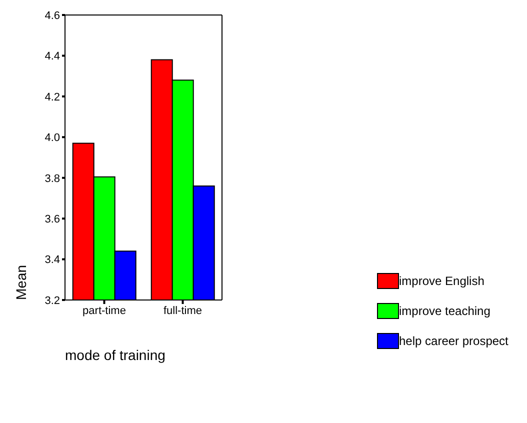  What do you see at coordinates (52, 138) in the screenshot?
I see `y-tick-label: 4.0` at bounding box center [52, 138].